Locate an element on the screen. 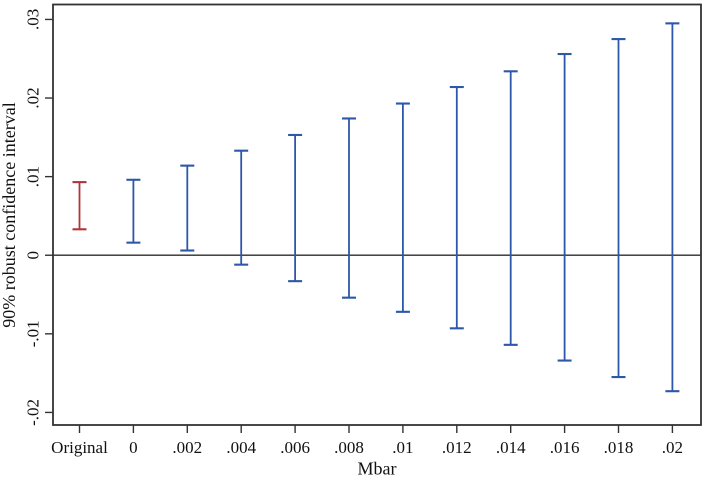 The width and height of the screenshot is (708, 480). error-bar-0.006 is located at coordinates (295, 208).